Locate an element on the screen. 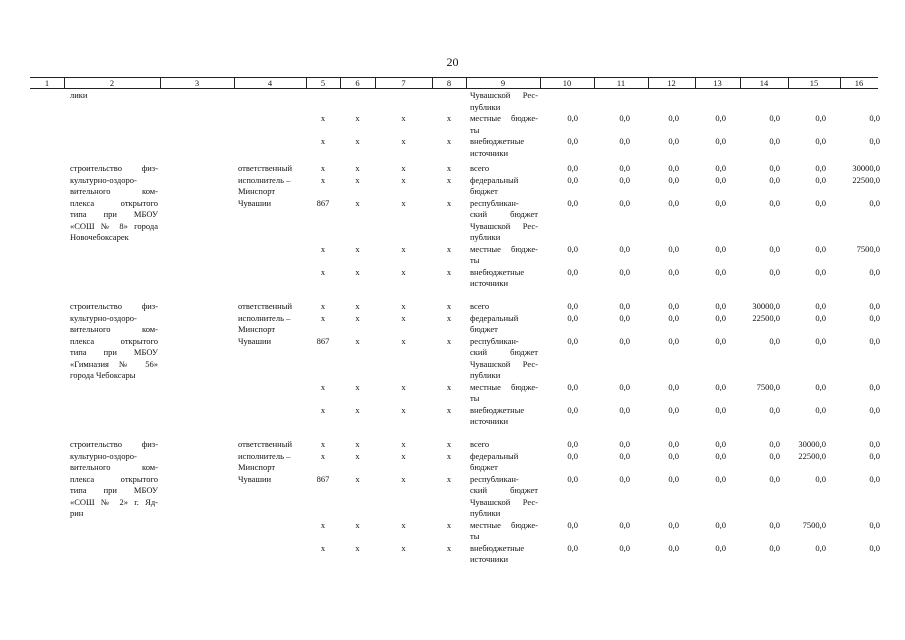 The width and height of the screenshot is (905, 640). column-header-16: 16 is located at coordinates (859, 83).